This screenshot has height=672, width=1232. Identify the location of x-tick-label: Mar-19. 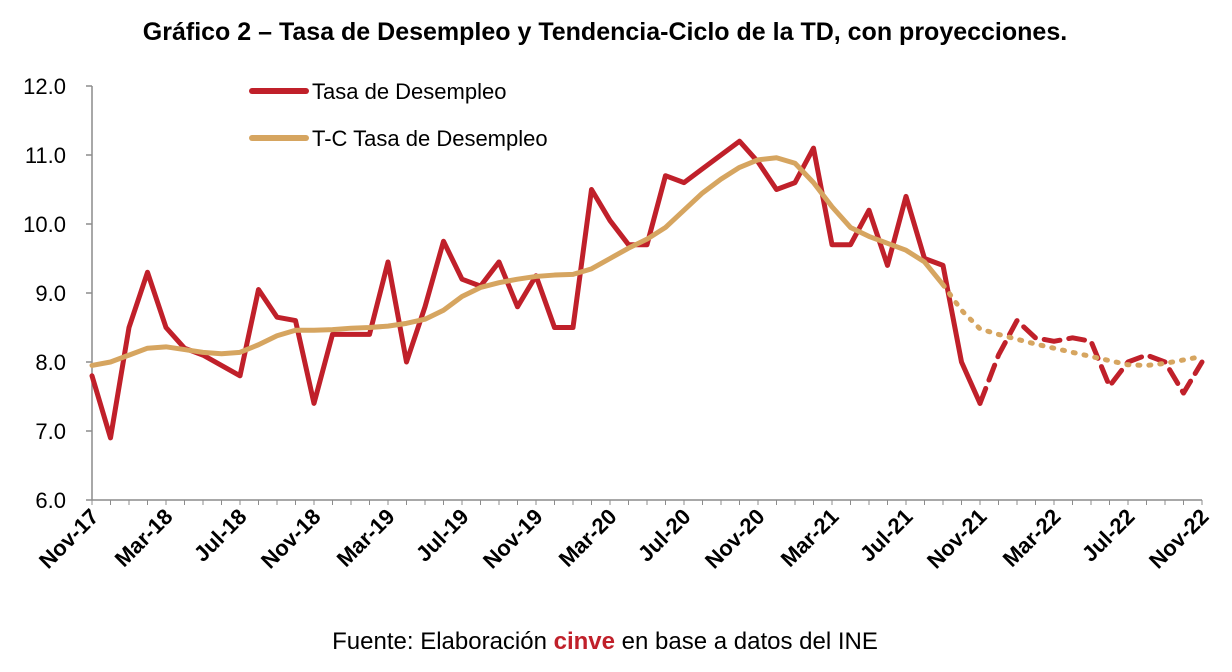
(366, 538).